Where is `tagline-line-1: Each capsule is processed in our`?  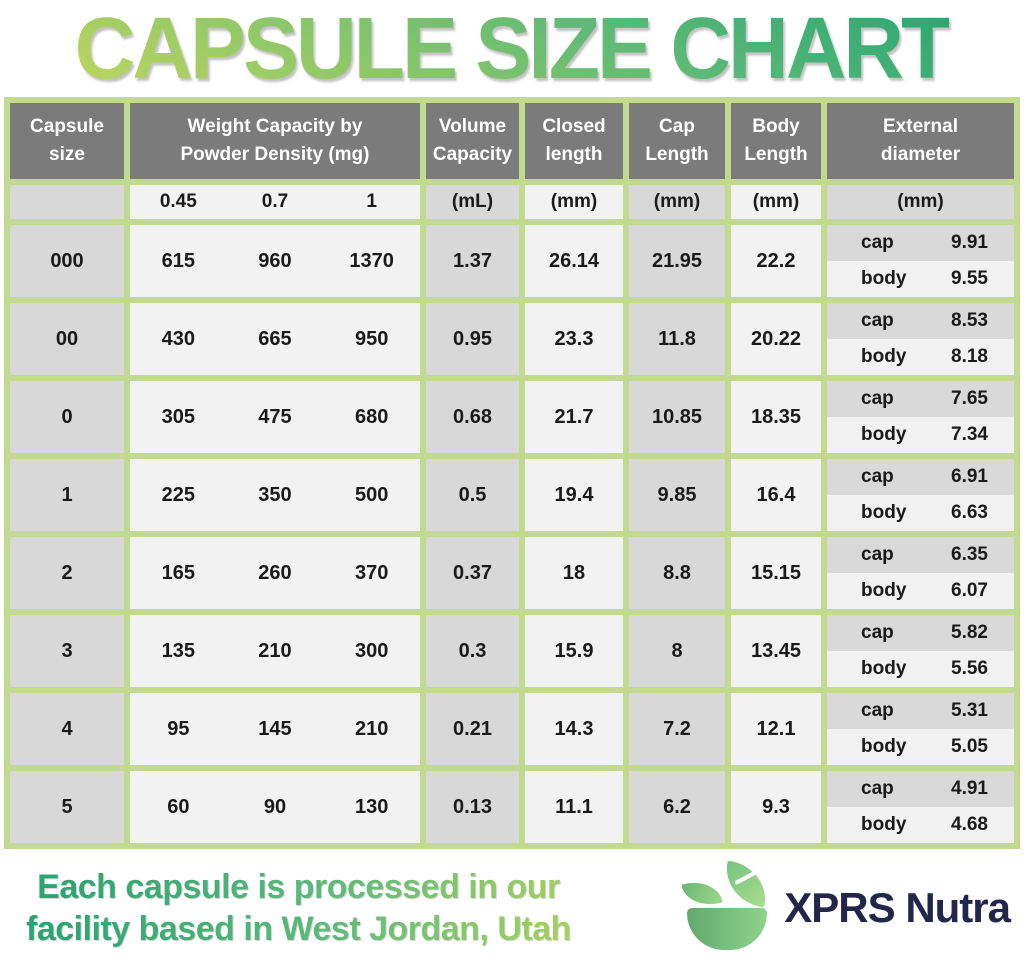
tagline-line-1: Each capsule is processed in our is located at coordinates (298, 887).